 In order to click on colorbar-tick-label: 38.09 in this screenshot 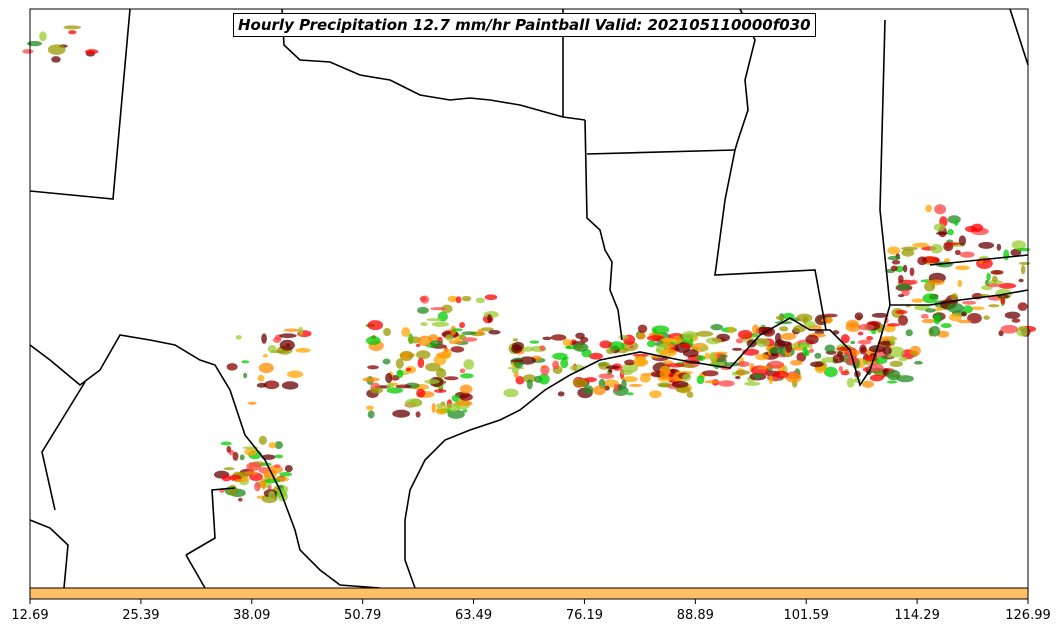, I will do `click(252, 615)`.